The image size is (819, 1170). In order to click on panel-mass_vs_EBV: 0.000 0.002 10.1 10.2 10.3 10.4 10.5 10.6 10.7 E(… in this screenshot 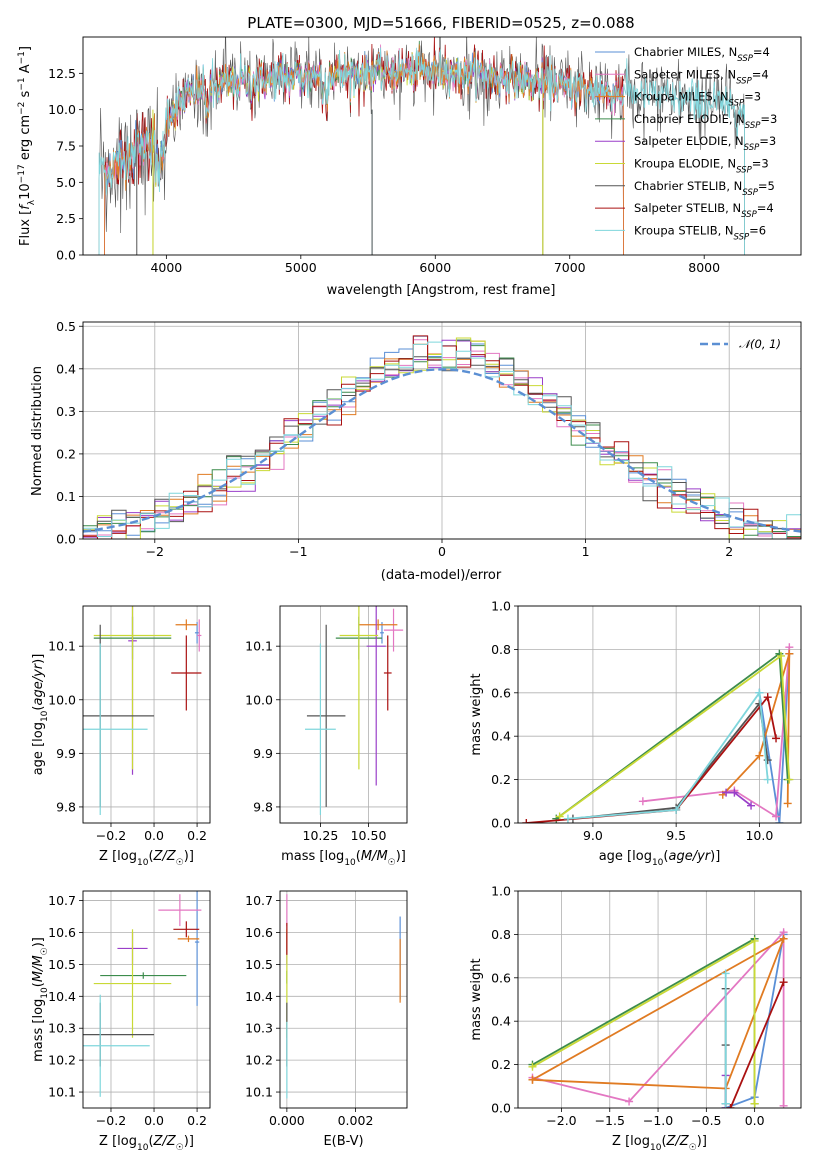, I will do `click(326, 1019)`.